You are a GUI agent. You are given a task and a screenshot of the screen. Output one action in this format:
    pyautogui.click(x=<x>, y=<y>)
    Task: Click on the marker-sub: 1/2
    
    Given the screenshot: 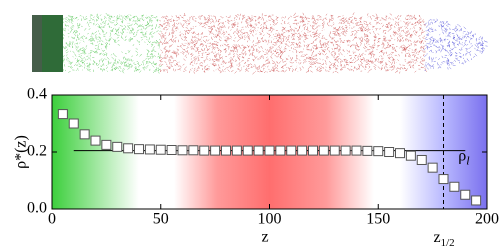 What is the action you would take?
    pyautogui.click(x=448, y=243)
    